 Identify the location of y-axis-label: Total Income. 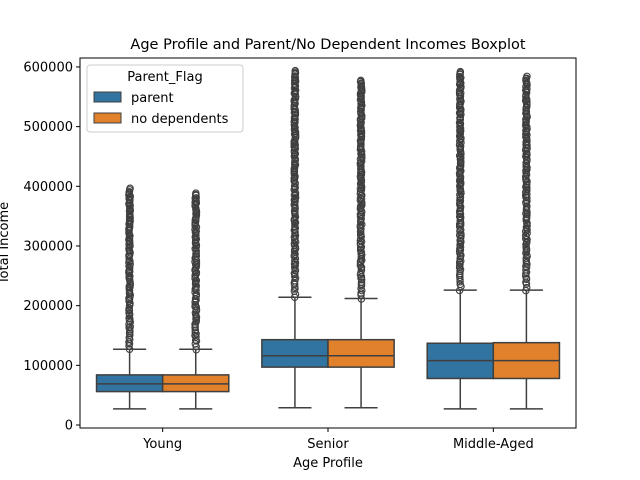
(6, 243).